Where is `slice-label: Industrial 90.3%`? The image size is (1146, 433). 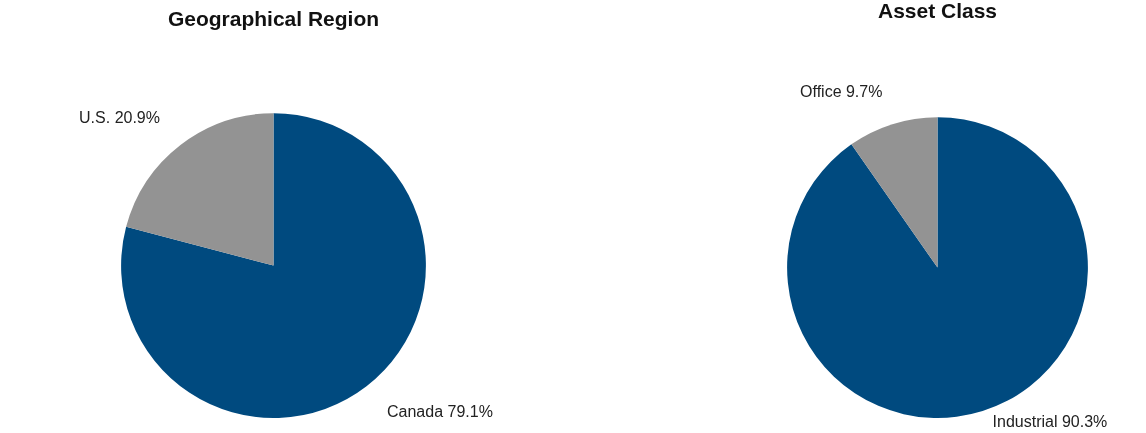 slice-label: Industrial 90.3% is located at coordinates (1050, 422).